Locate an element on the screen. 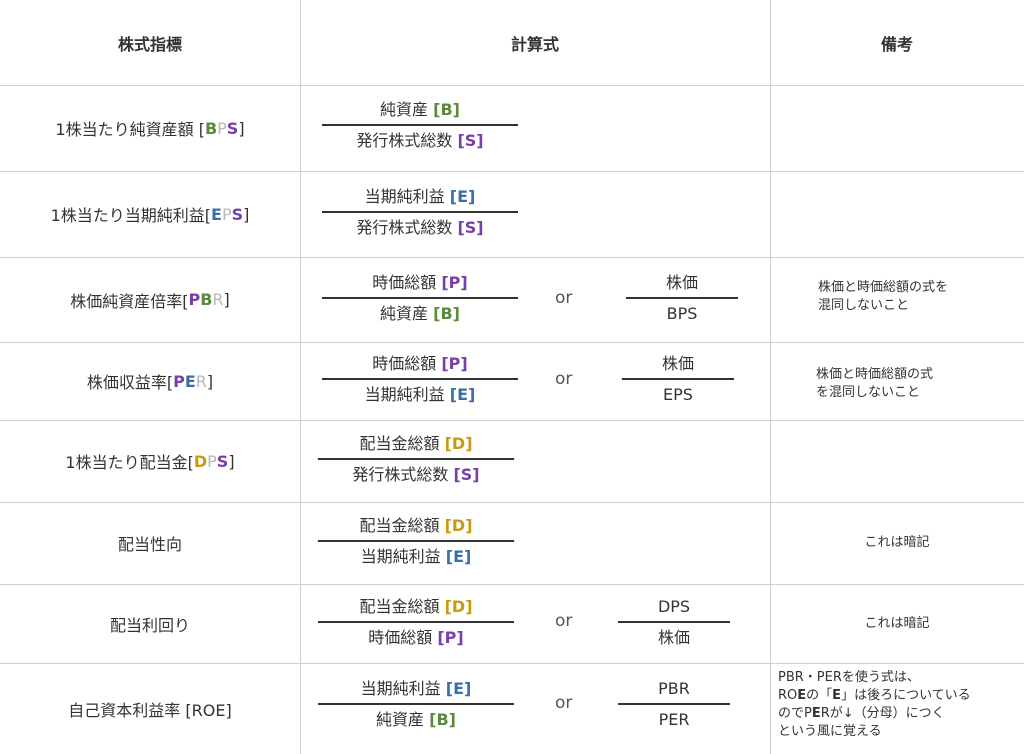 The width and height of the screenshot is (1024, 754). denominator: EPS is located at coordinates (678, 394).